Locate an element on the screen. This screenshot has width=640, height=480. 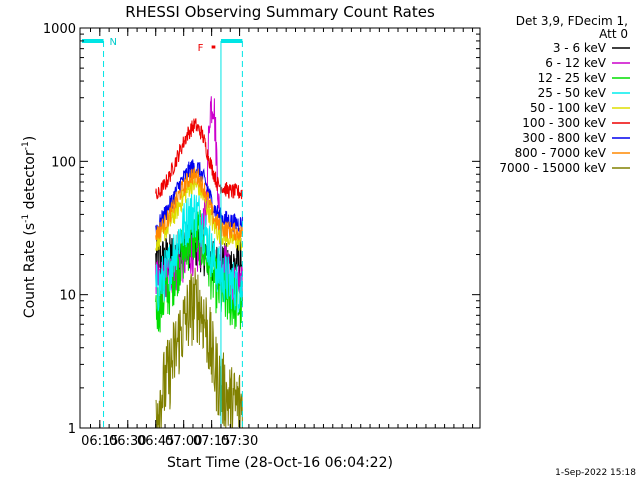
legend-label-5: 50 - 100 keV is located at coordinates (568, 108).